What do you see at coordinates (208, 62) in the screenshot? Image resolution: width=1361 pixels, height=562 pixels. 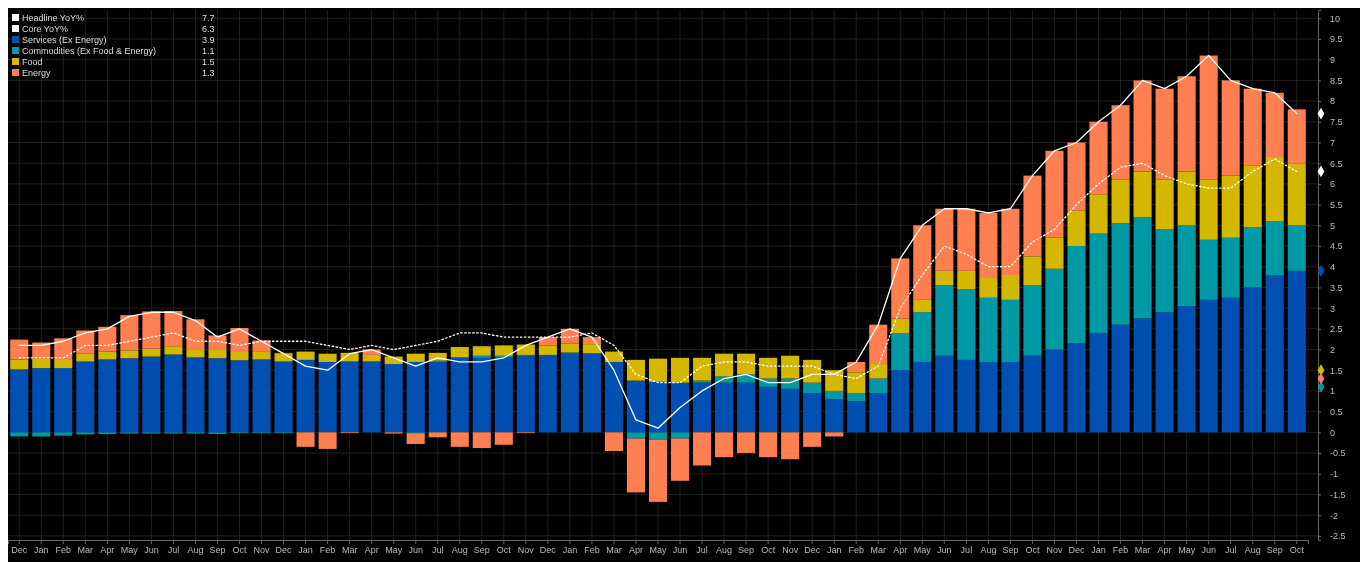 I see `annotation: 1.5` at bounding box center [208, 62].